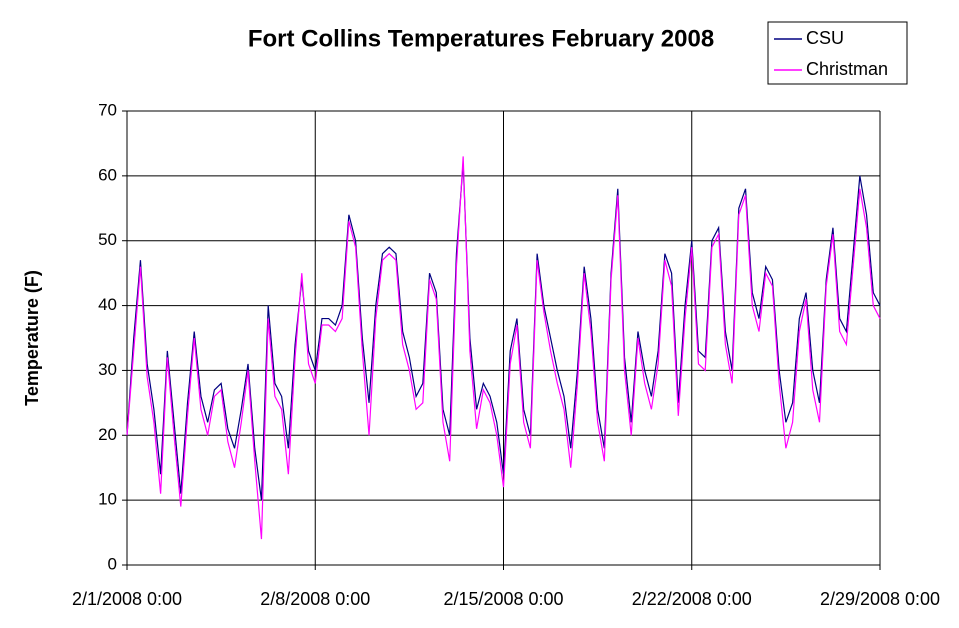 The height and width of the screenshot is (628, 959). I want to click on legend-label: Christman, so click(847, 69).